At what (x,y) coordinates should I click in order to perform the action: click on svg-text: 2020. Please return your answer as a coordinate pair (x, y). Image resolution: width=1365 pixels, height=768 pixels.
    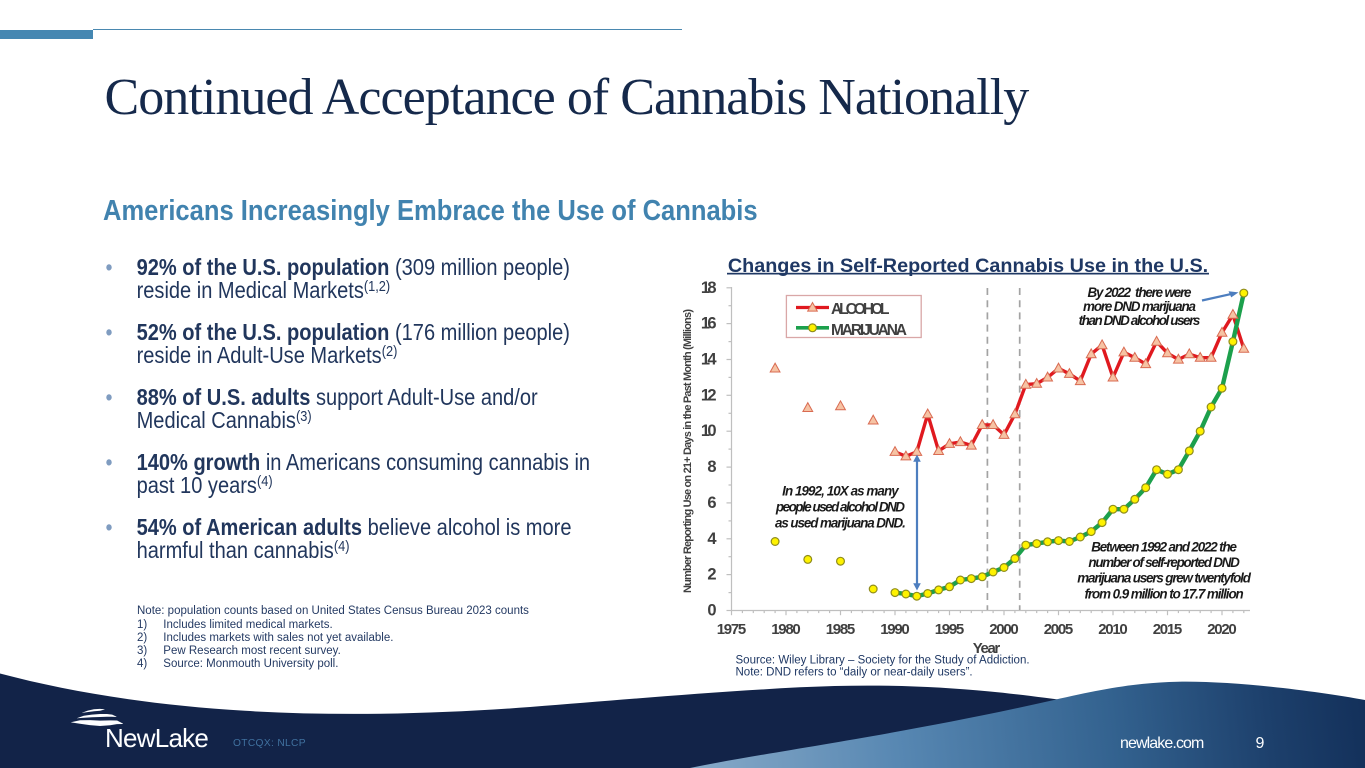
    Looking at the image, I should click on (1222, 629).